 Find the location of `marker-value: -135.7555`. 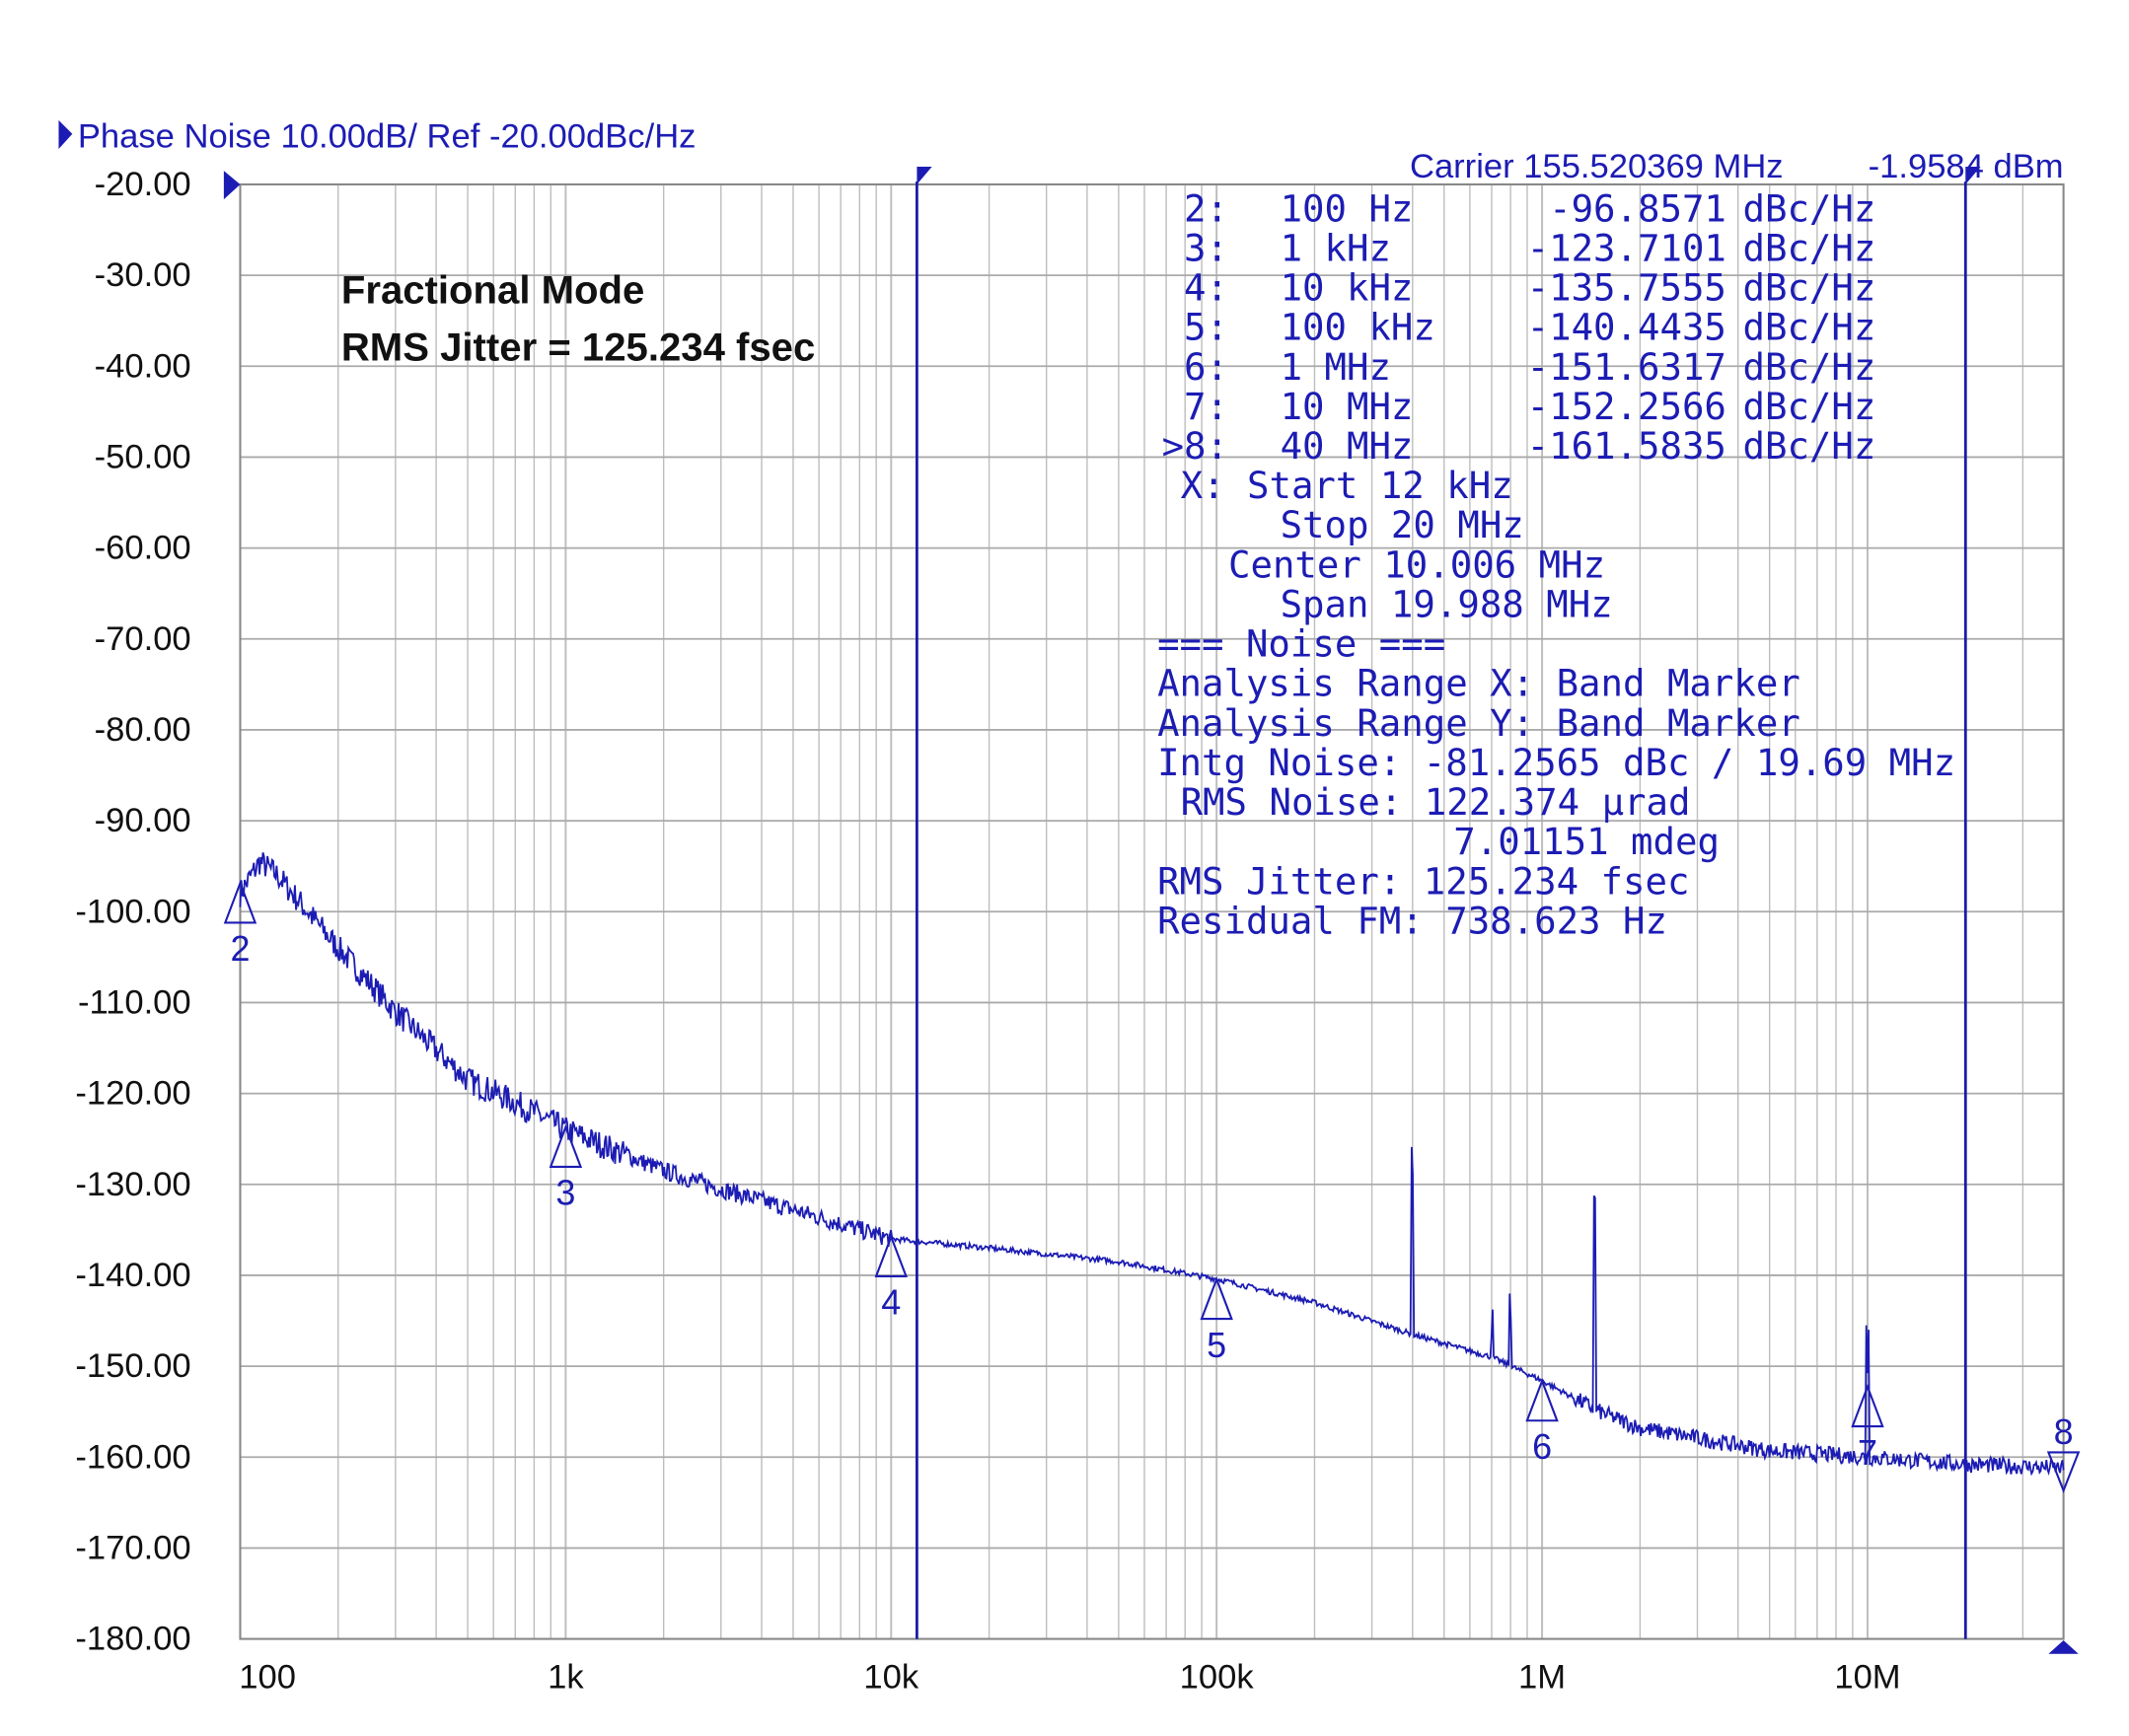

marker-value: -135.7555 is located at coordinates (1627, 288).